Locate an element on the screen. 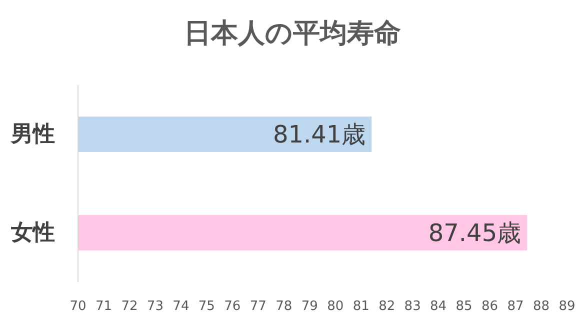 This screenshot has height=322, width=585. x-tick-label: 78 is located at coordinates (284, 306).